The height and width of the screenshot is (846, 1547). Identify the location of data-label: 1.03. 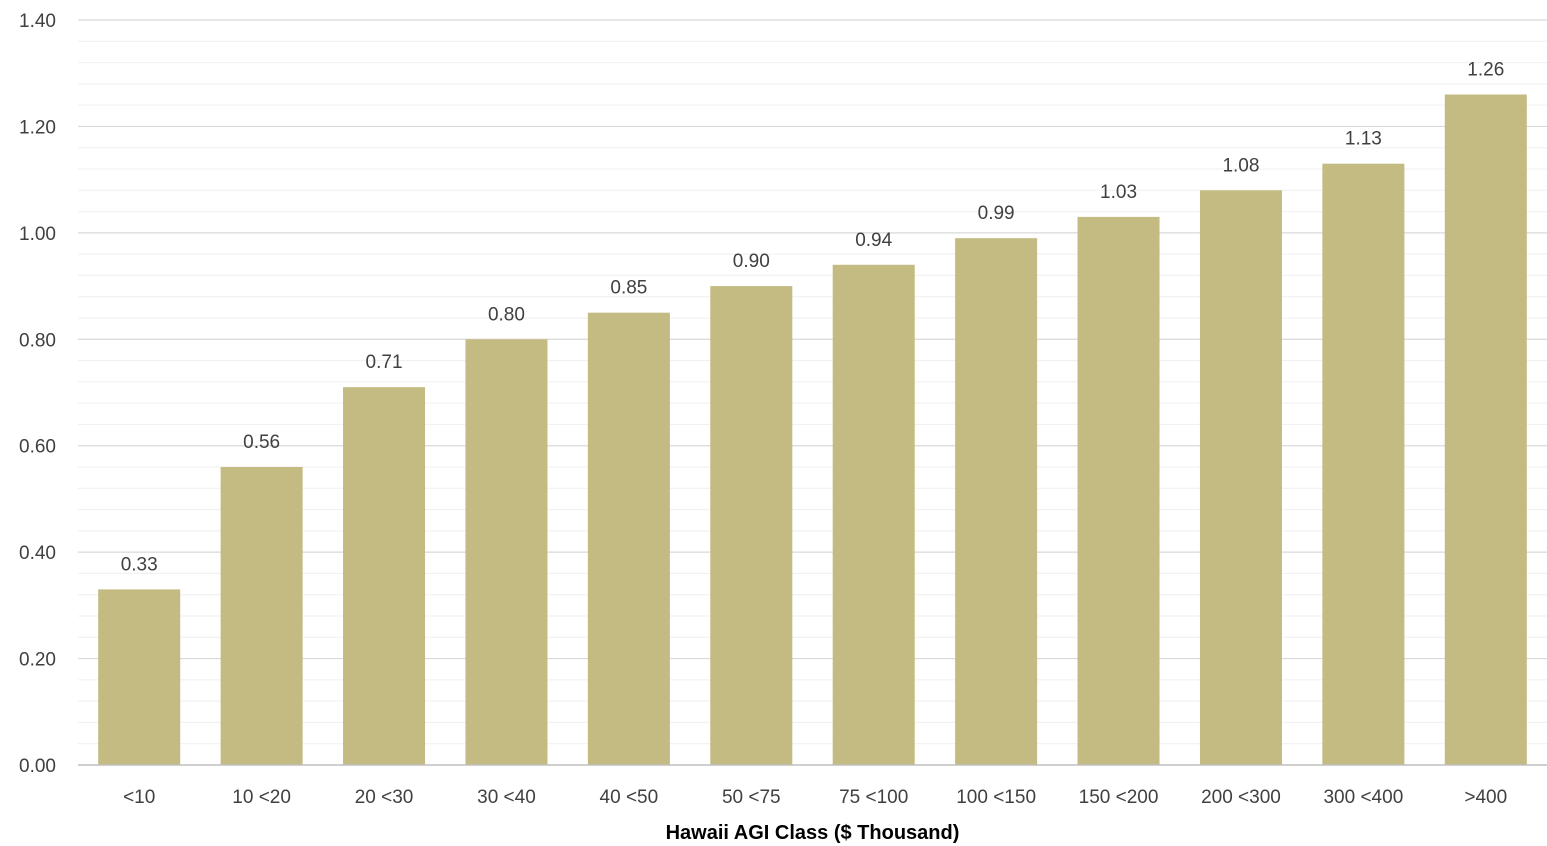
(1118, 192).